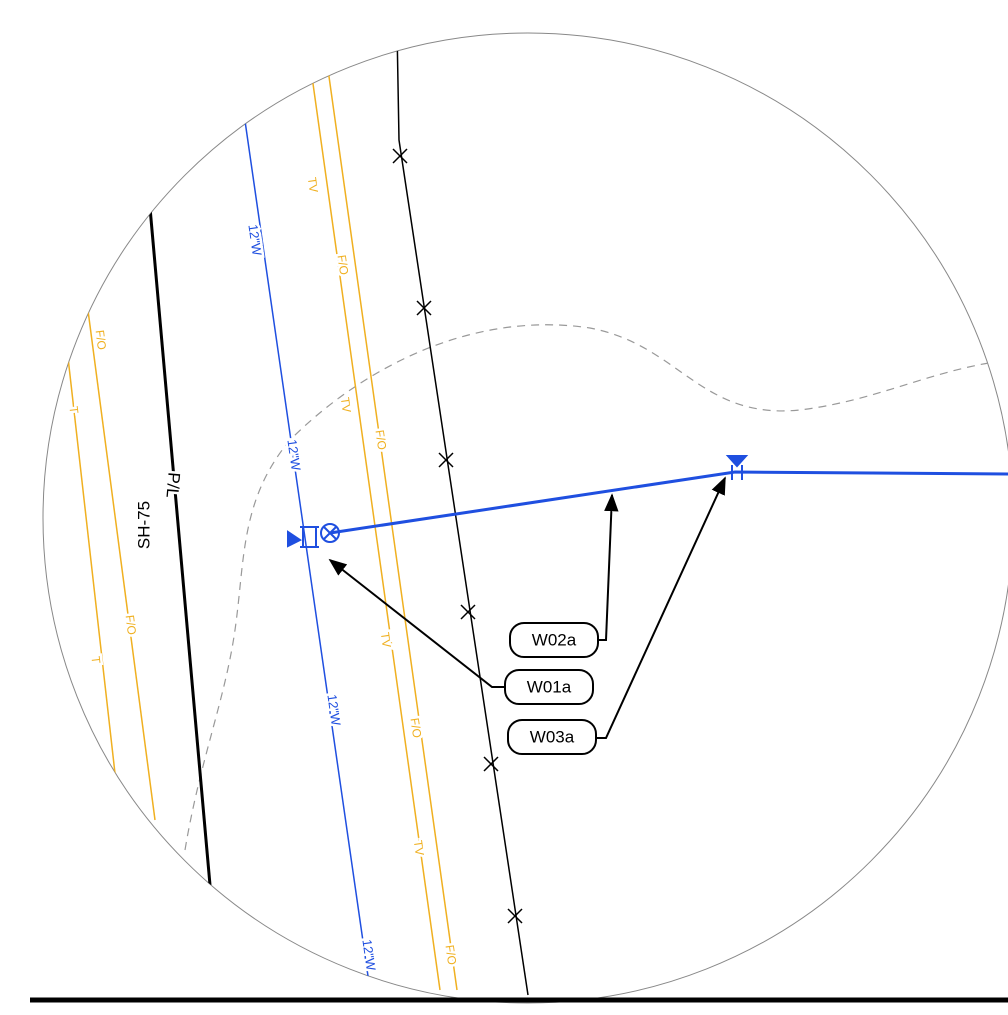 The width and height of the screenshot is (1008, 1015). I want to click on callout-label: W03a, so click(552, 736).